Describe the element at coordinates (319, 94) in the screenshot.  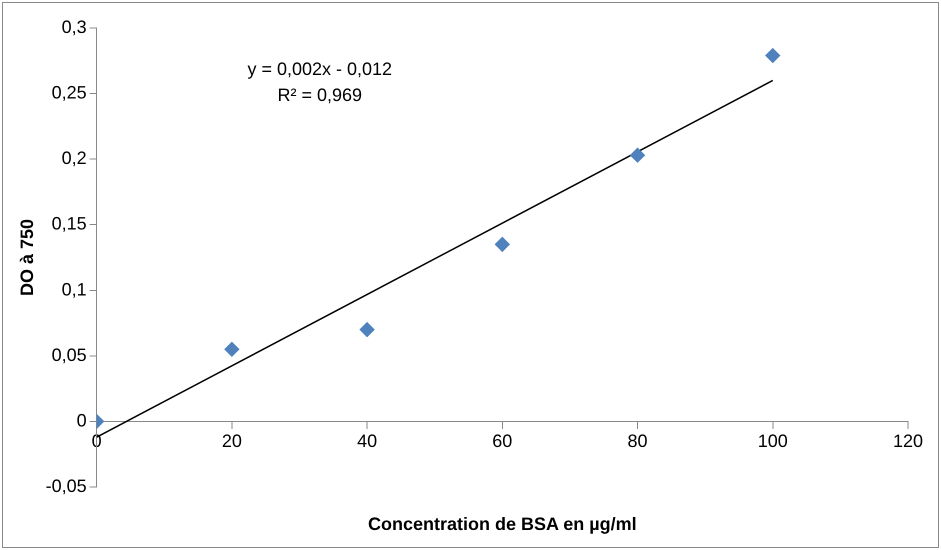
I see `annotation: R² = 0,969` at that location.